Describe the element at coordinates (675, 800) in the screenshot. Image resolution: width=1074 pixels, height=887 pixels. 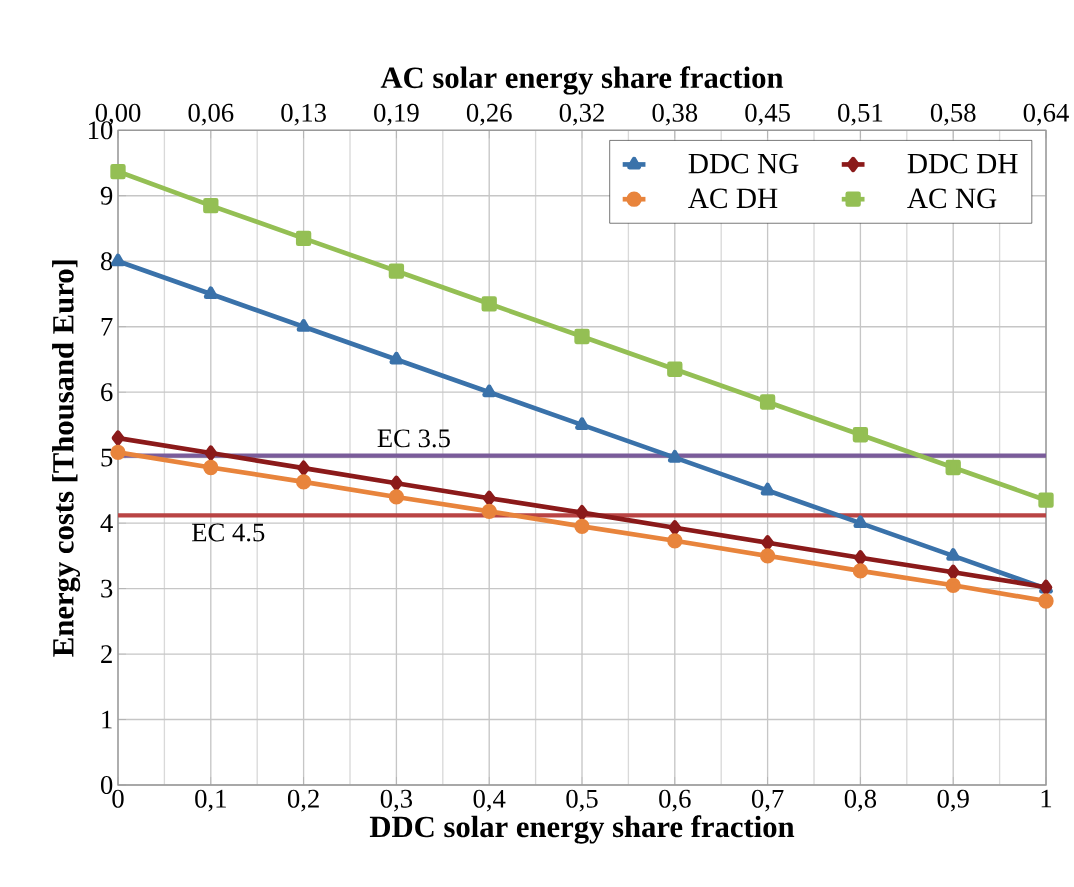
I see `x-tick-label: 0,6` at that location.